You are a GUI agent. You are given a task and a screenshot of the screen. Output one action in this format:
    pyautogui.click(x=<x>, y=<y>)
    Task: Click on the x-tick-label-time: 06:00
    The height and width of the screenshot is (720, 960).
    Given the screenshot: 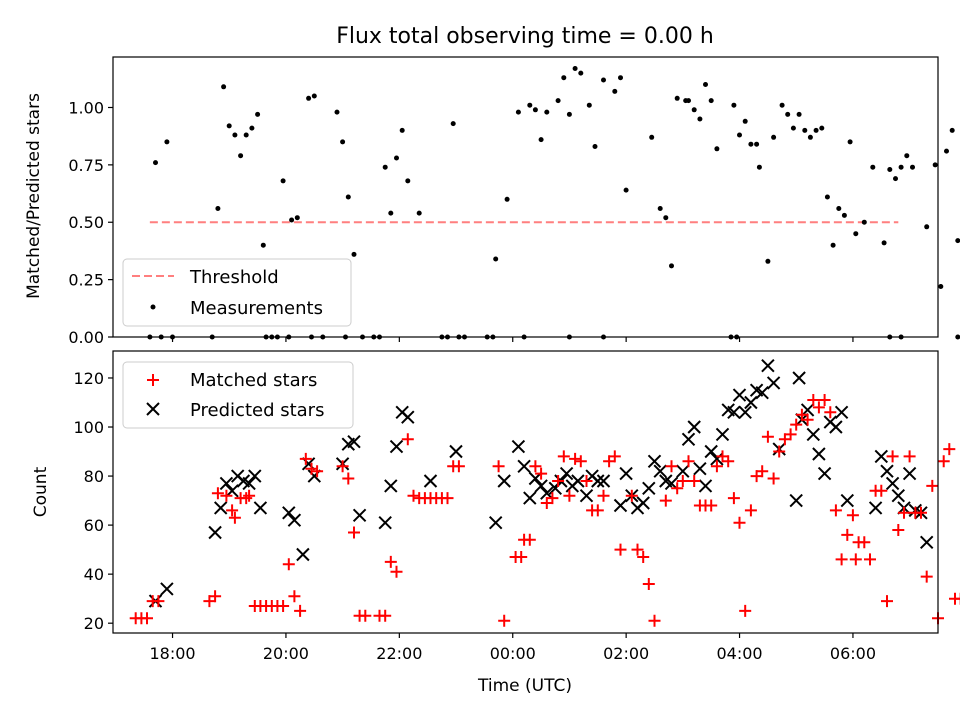 What is the action you would take?
    pyautogui.click(x=853, y=653)
    